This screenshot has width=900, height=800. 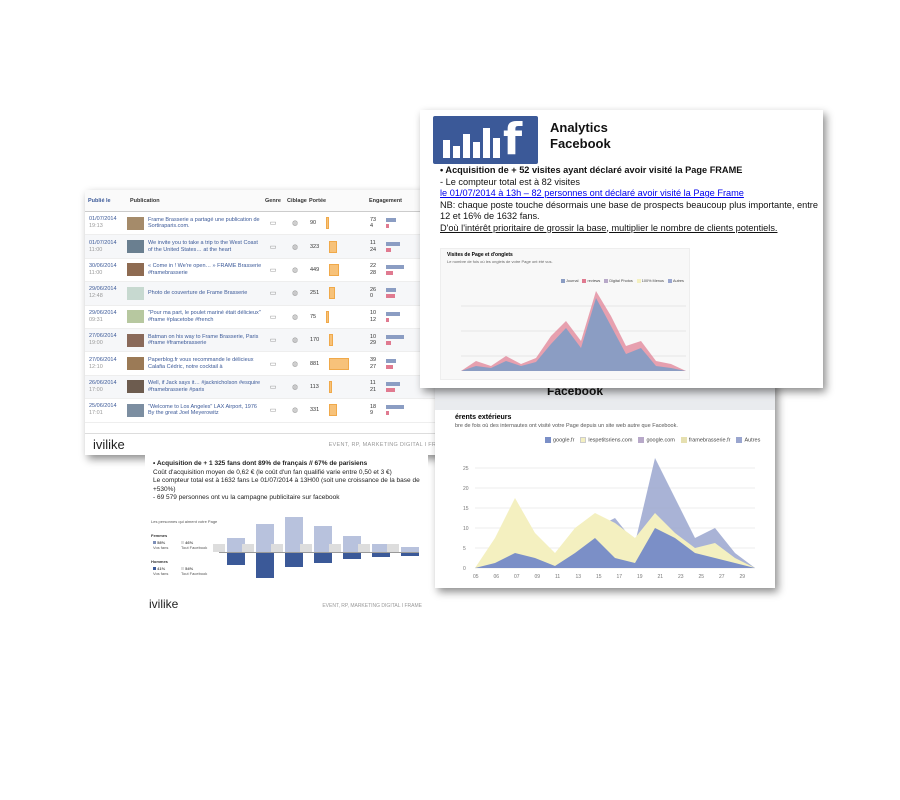 I want to click on hommes-label: Hommes, so click(x=159, y=561).